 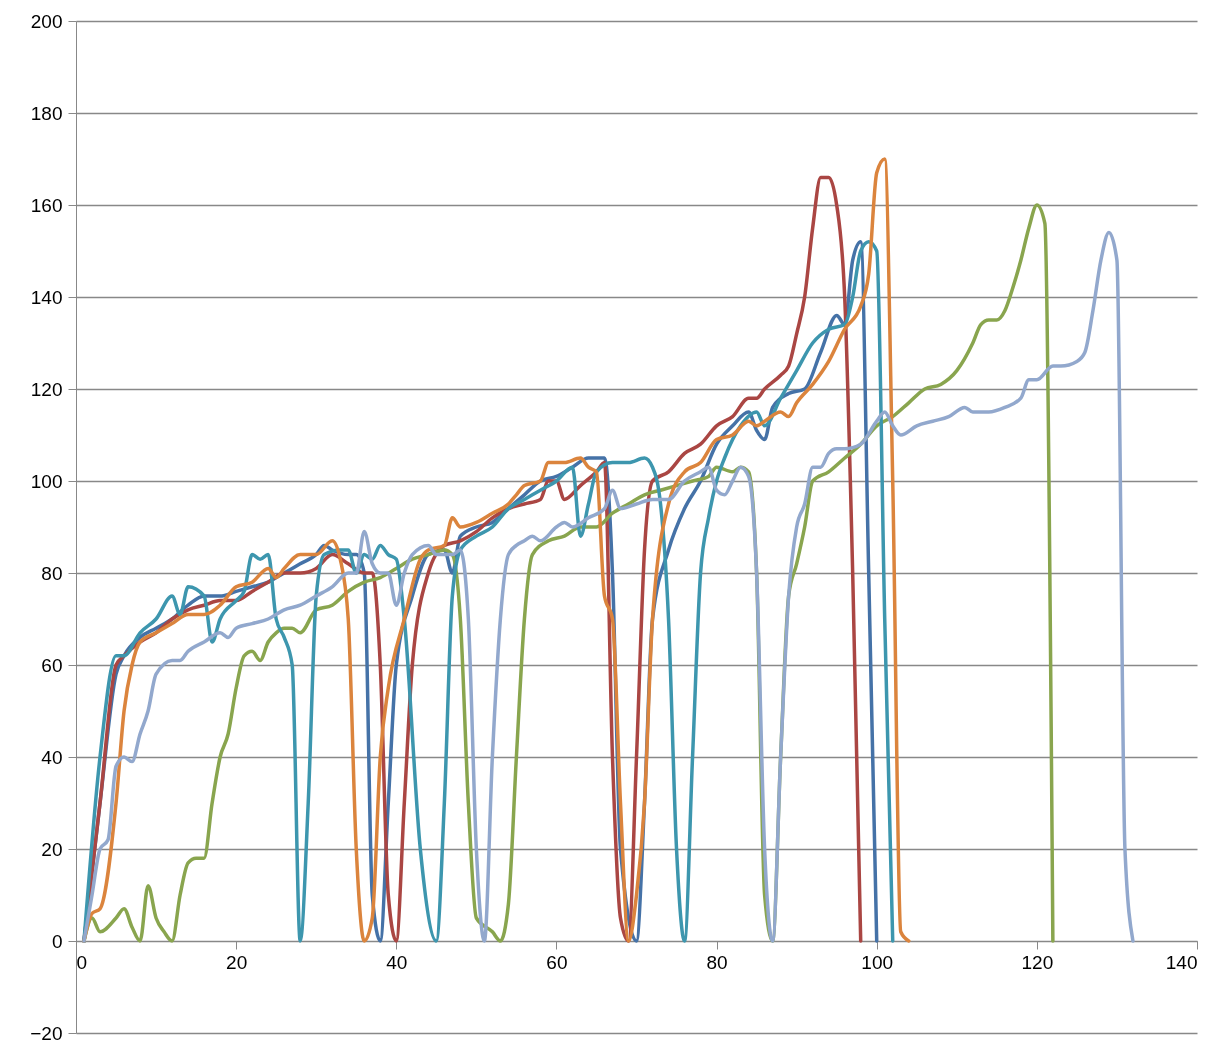 What do you see at coordinates (46, 205) in the screenshot?
I see `y-tick-label: 160` at bounding box center [46, 205].